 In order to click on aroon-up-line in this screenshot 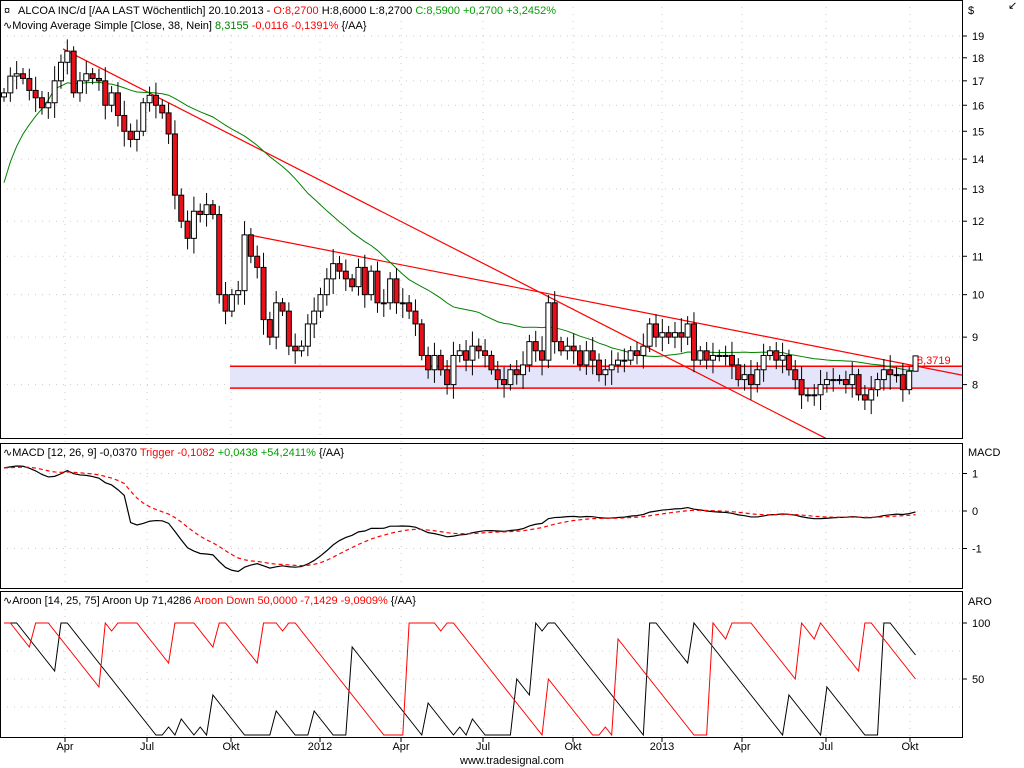, I will do `click(460, 679)`.